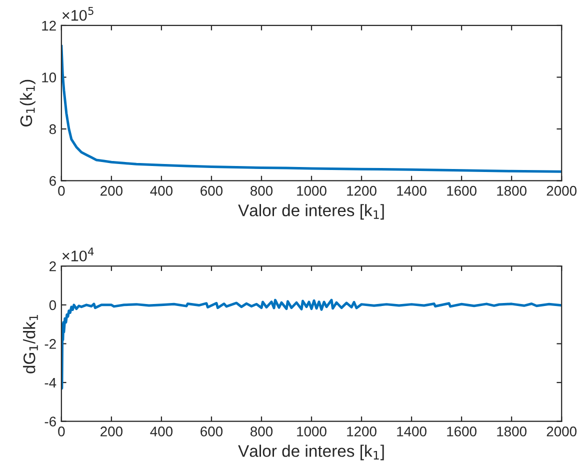 The image size is (585, 463). Describe the element at coordinates (52, 129) in the screenshot. I see `y-tick-label: 8` at that location.